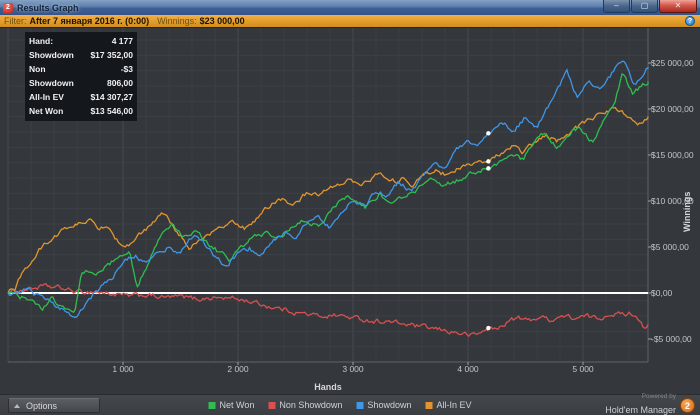 The width and height of the screenshot is (700, 415). I want to click on info-label: Non Showdown, so click(51, 76).